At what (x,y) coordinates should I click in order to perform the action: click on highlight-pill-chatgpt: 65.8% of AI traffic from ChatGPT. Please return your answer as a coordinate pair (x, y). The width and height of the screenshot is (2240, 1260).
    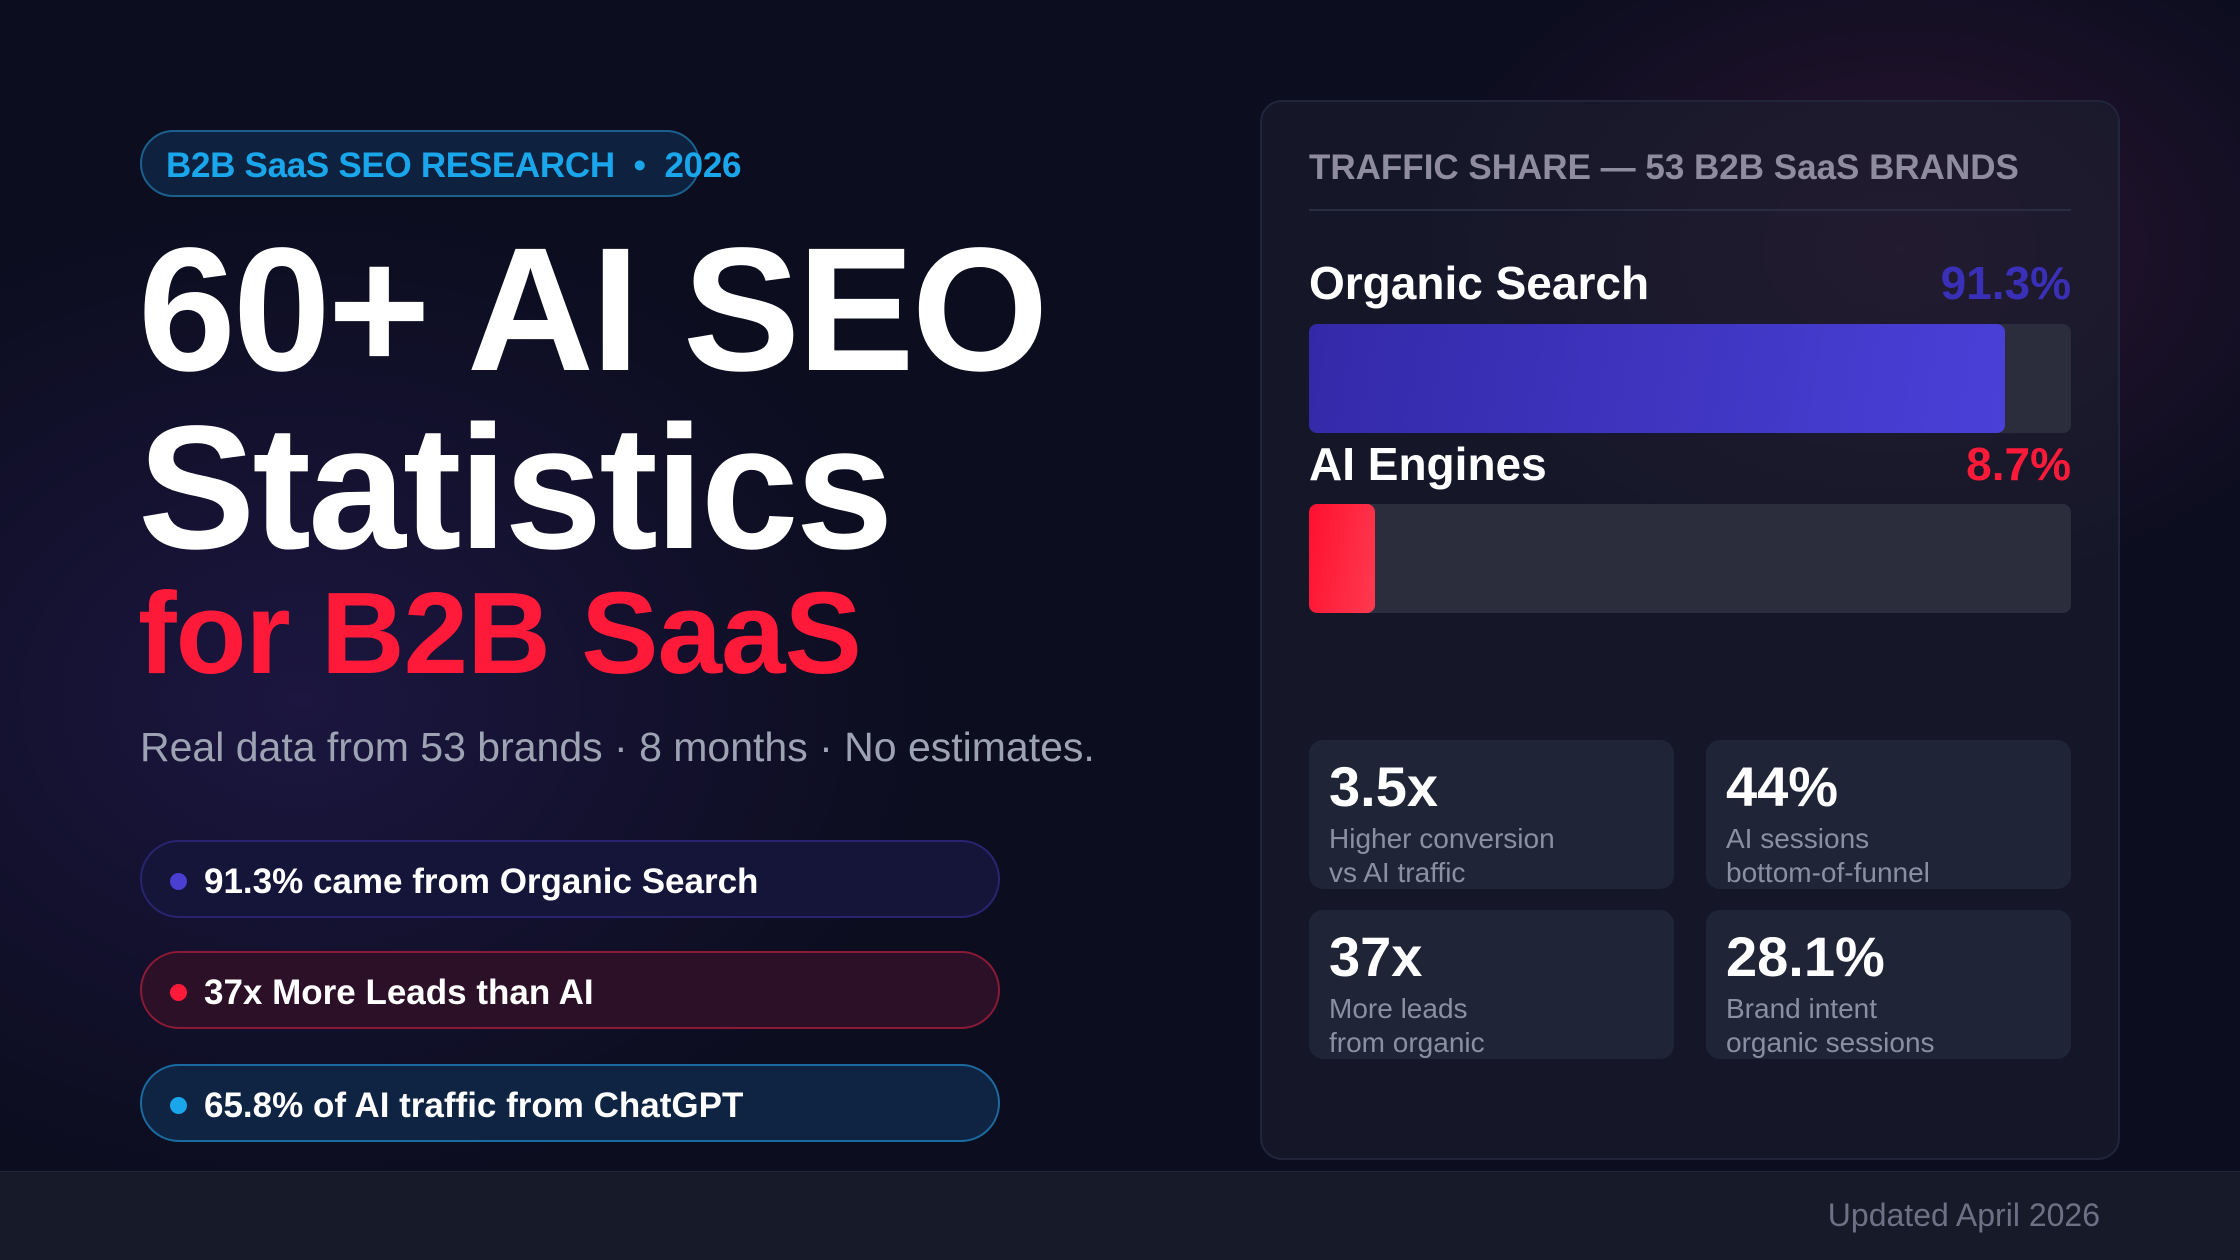
    Looking at the image, I should click on (570, 1103).